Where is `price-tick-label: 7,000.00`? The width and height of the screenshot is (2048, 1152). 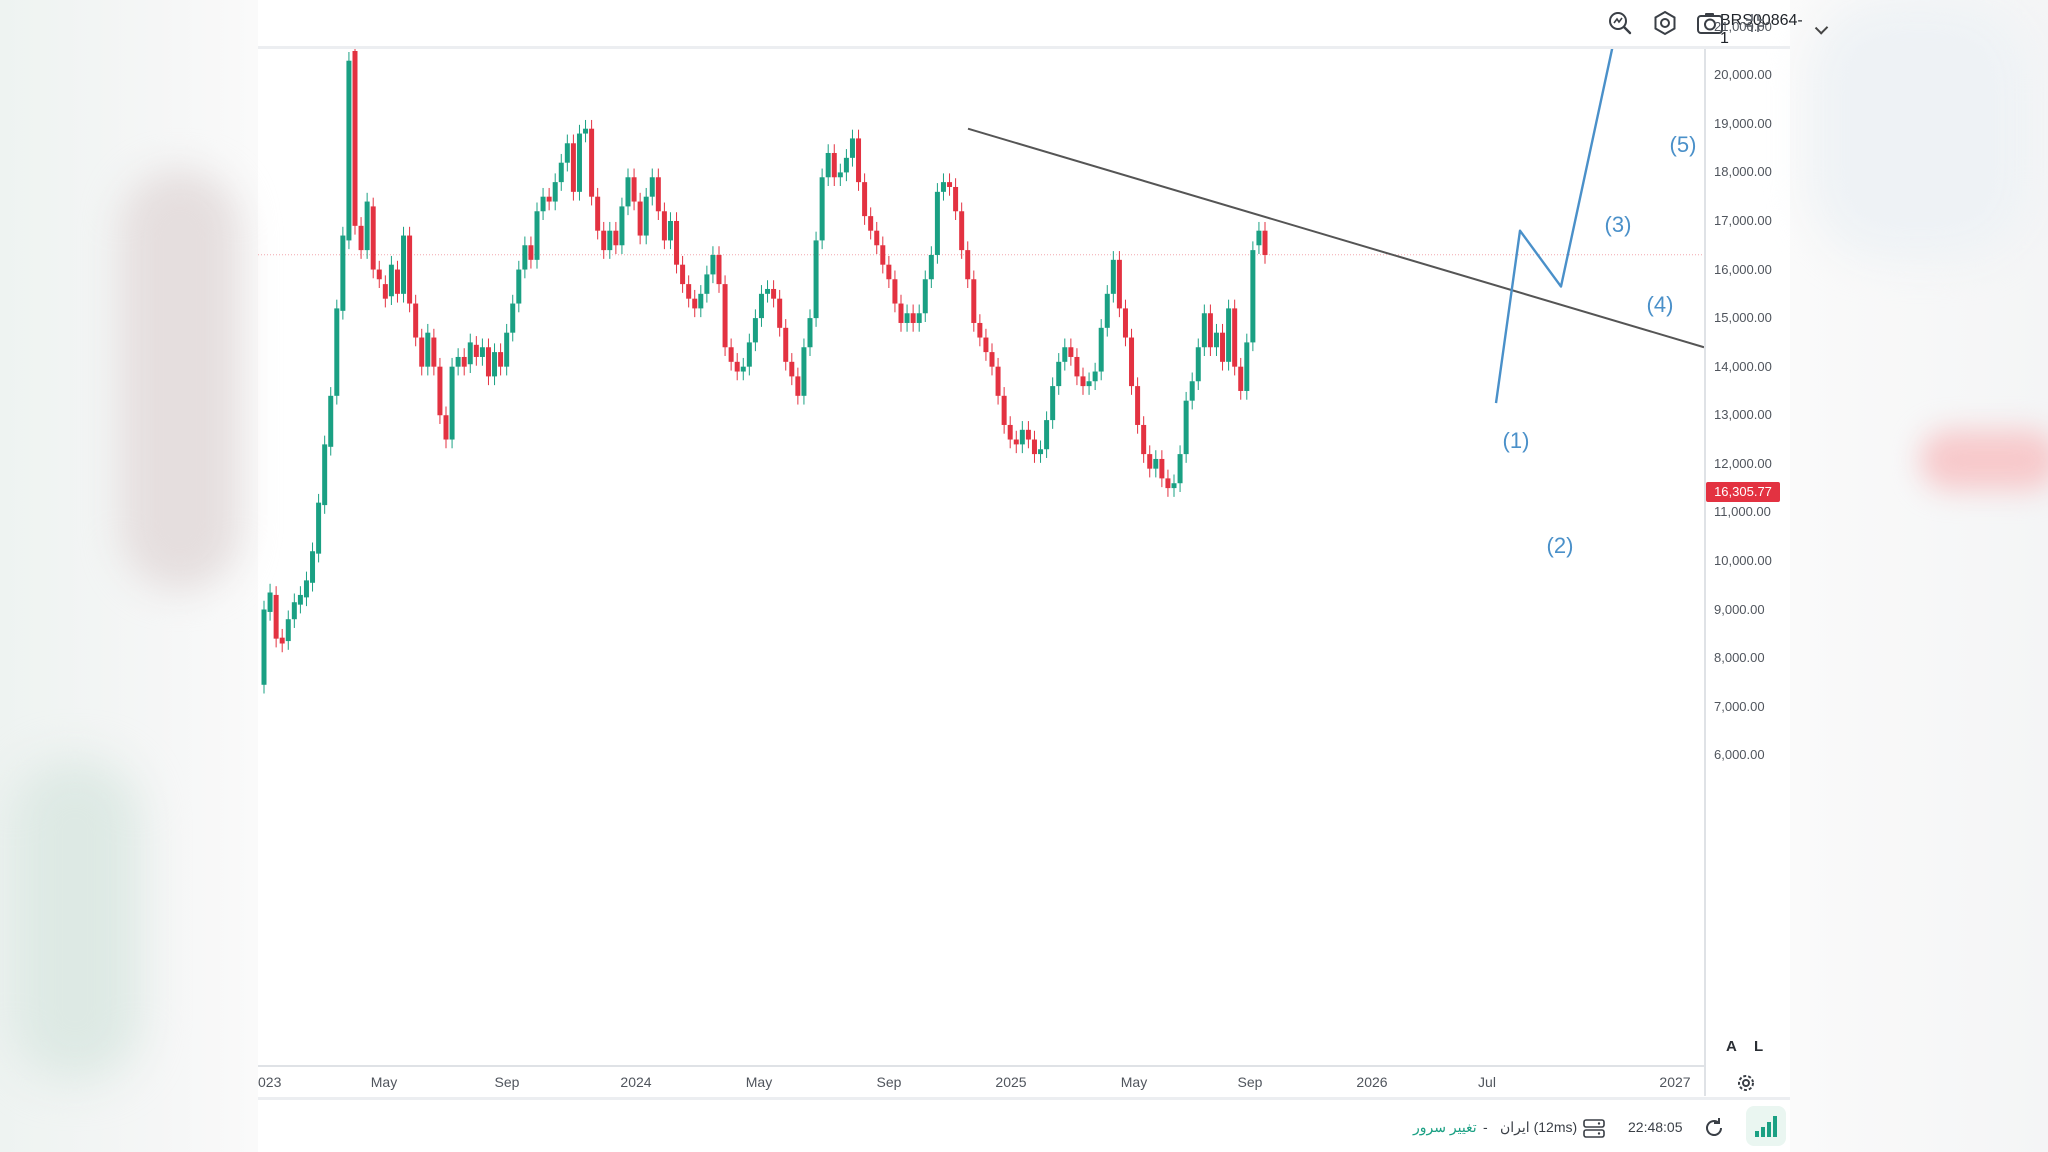 price-tick-label: 7,000.00 is located at coordinates (1739, 706).